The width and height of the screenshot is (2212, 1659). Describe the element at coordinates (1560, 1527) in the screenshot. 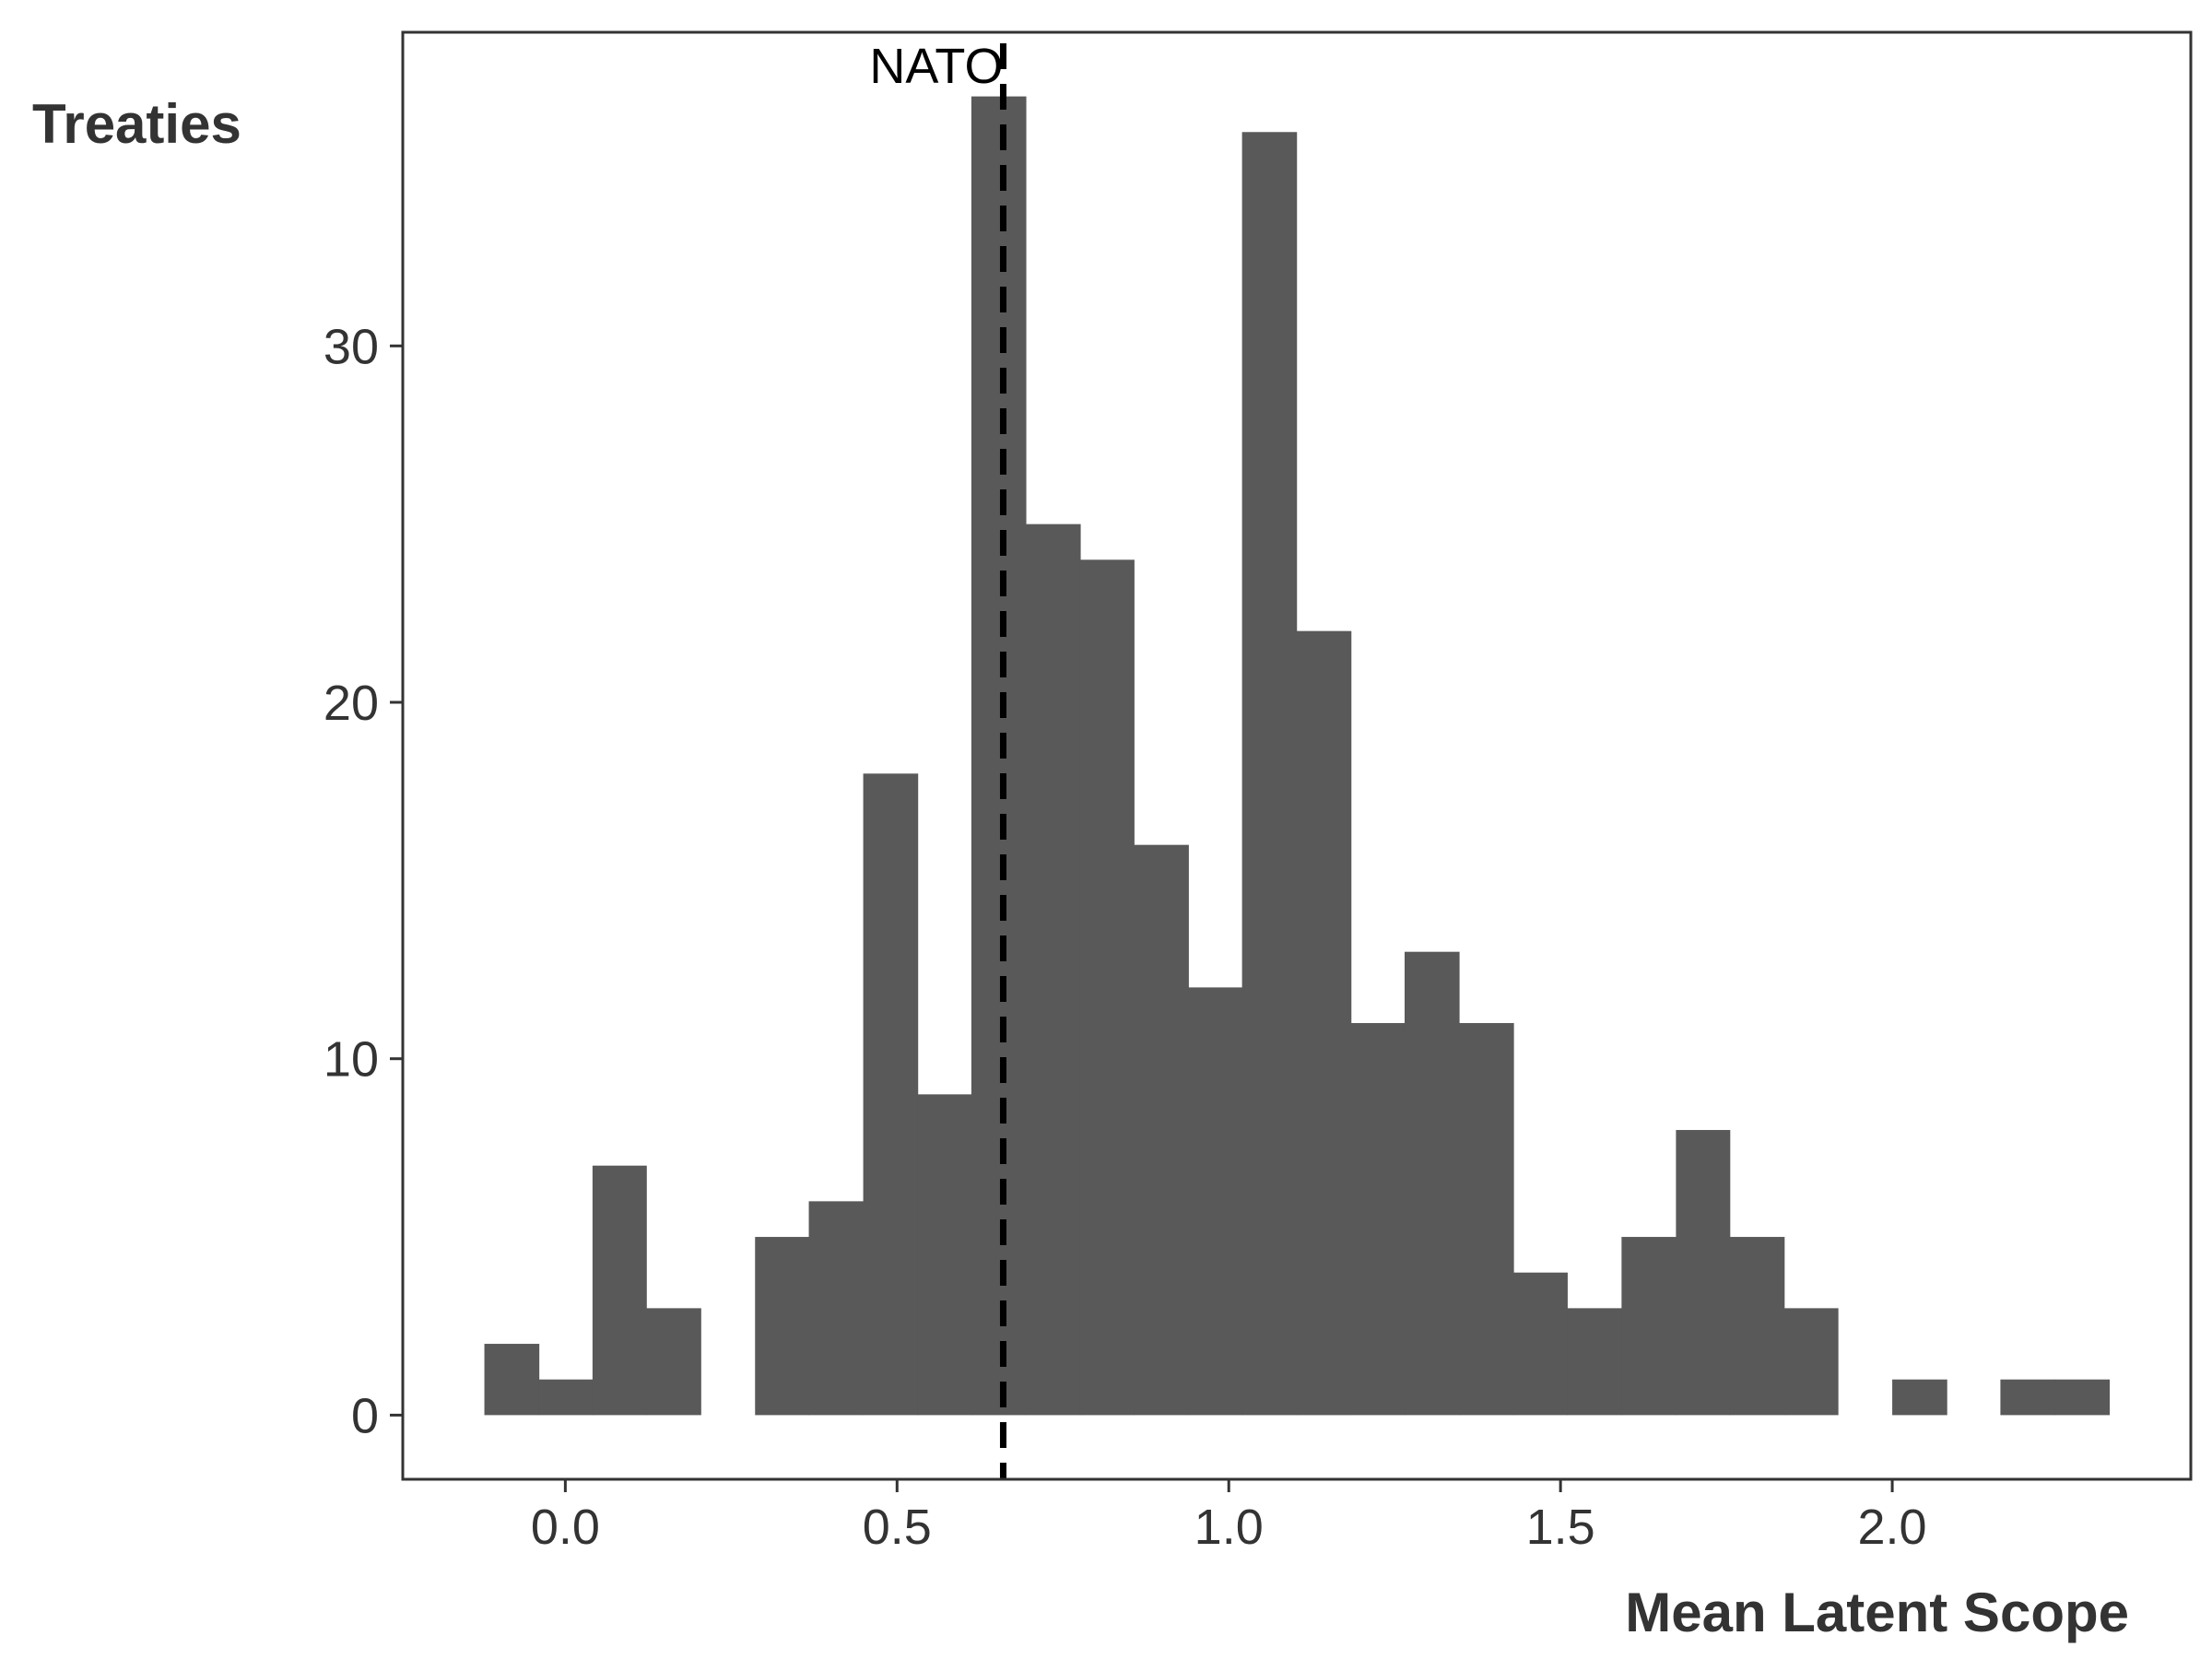

I see `x-tick-label: 1.5` at that location.